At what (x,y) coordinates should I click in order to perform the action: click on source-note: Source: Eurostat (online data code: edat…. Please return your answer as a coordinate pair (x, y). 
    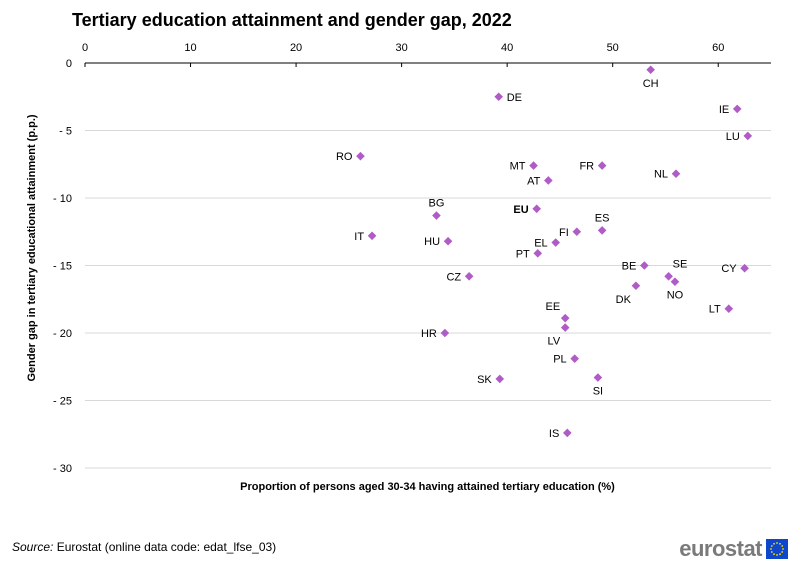
    Looking at the image, I should click on (144, 547).